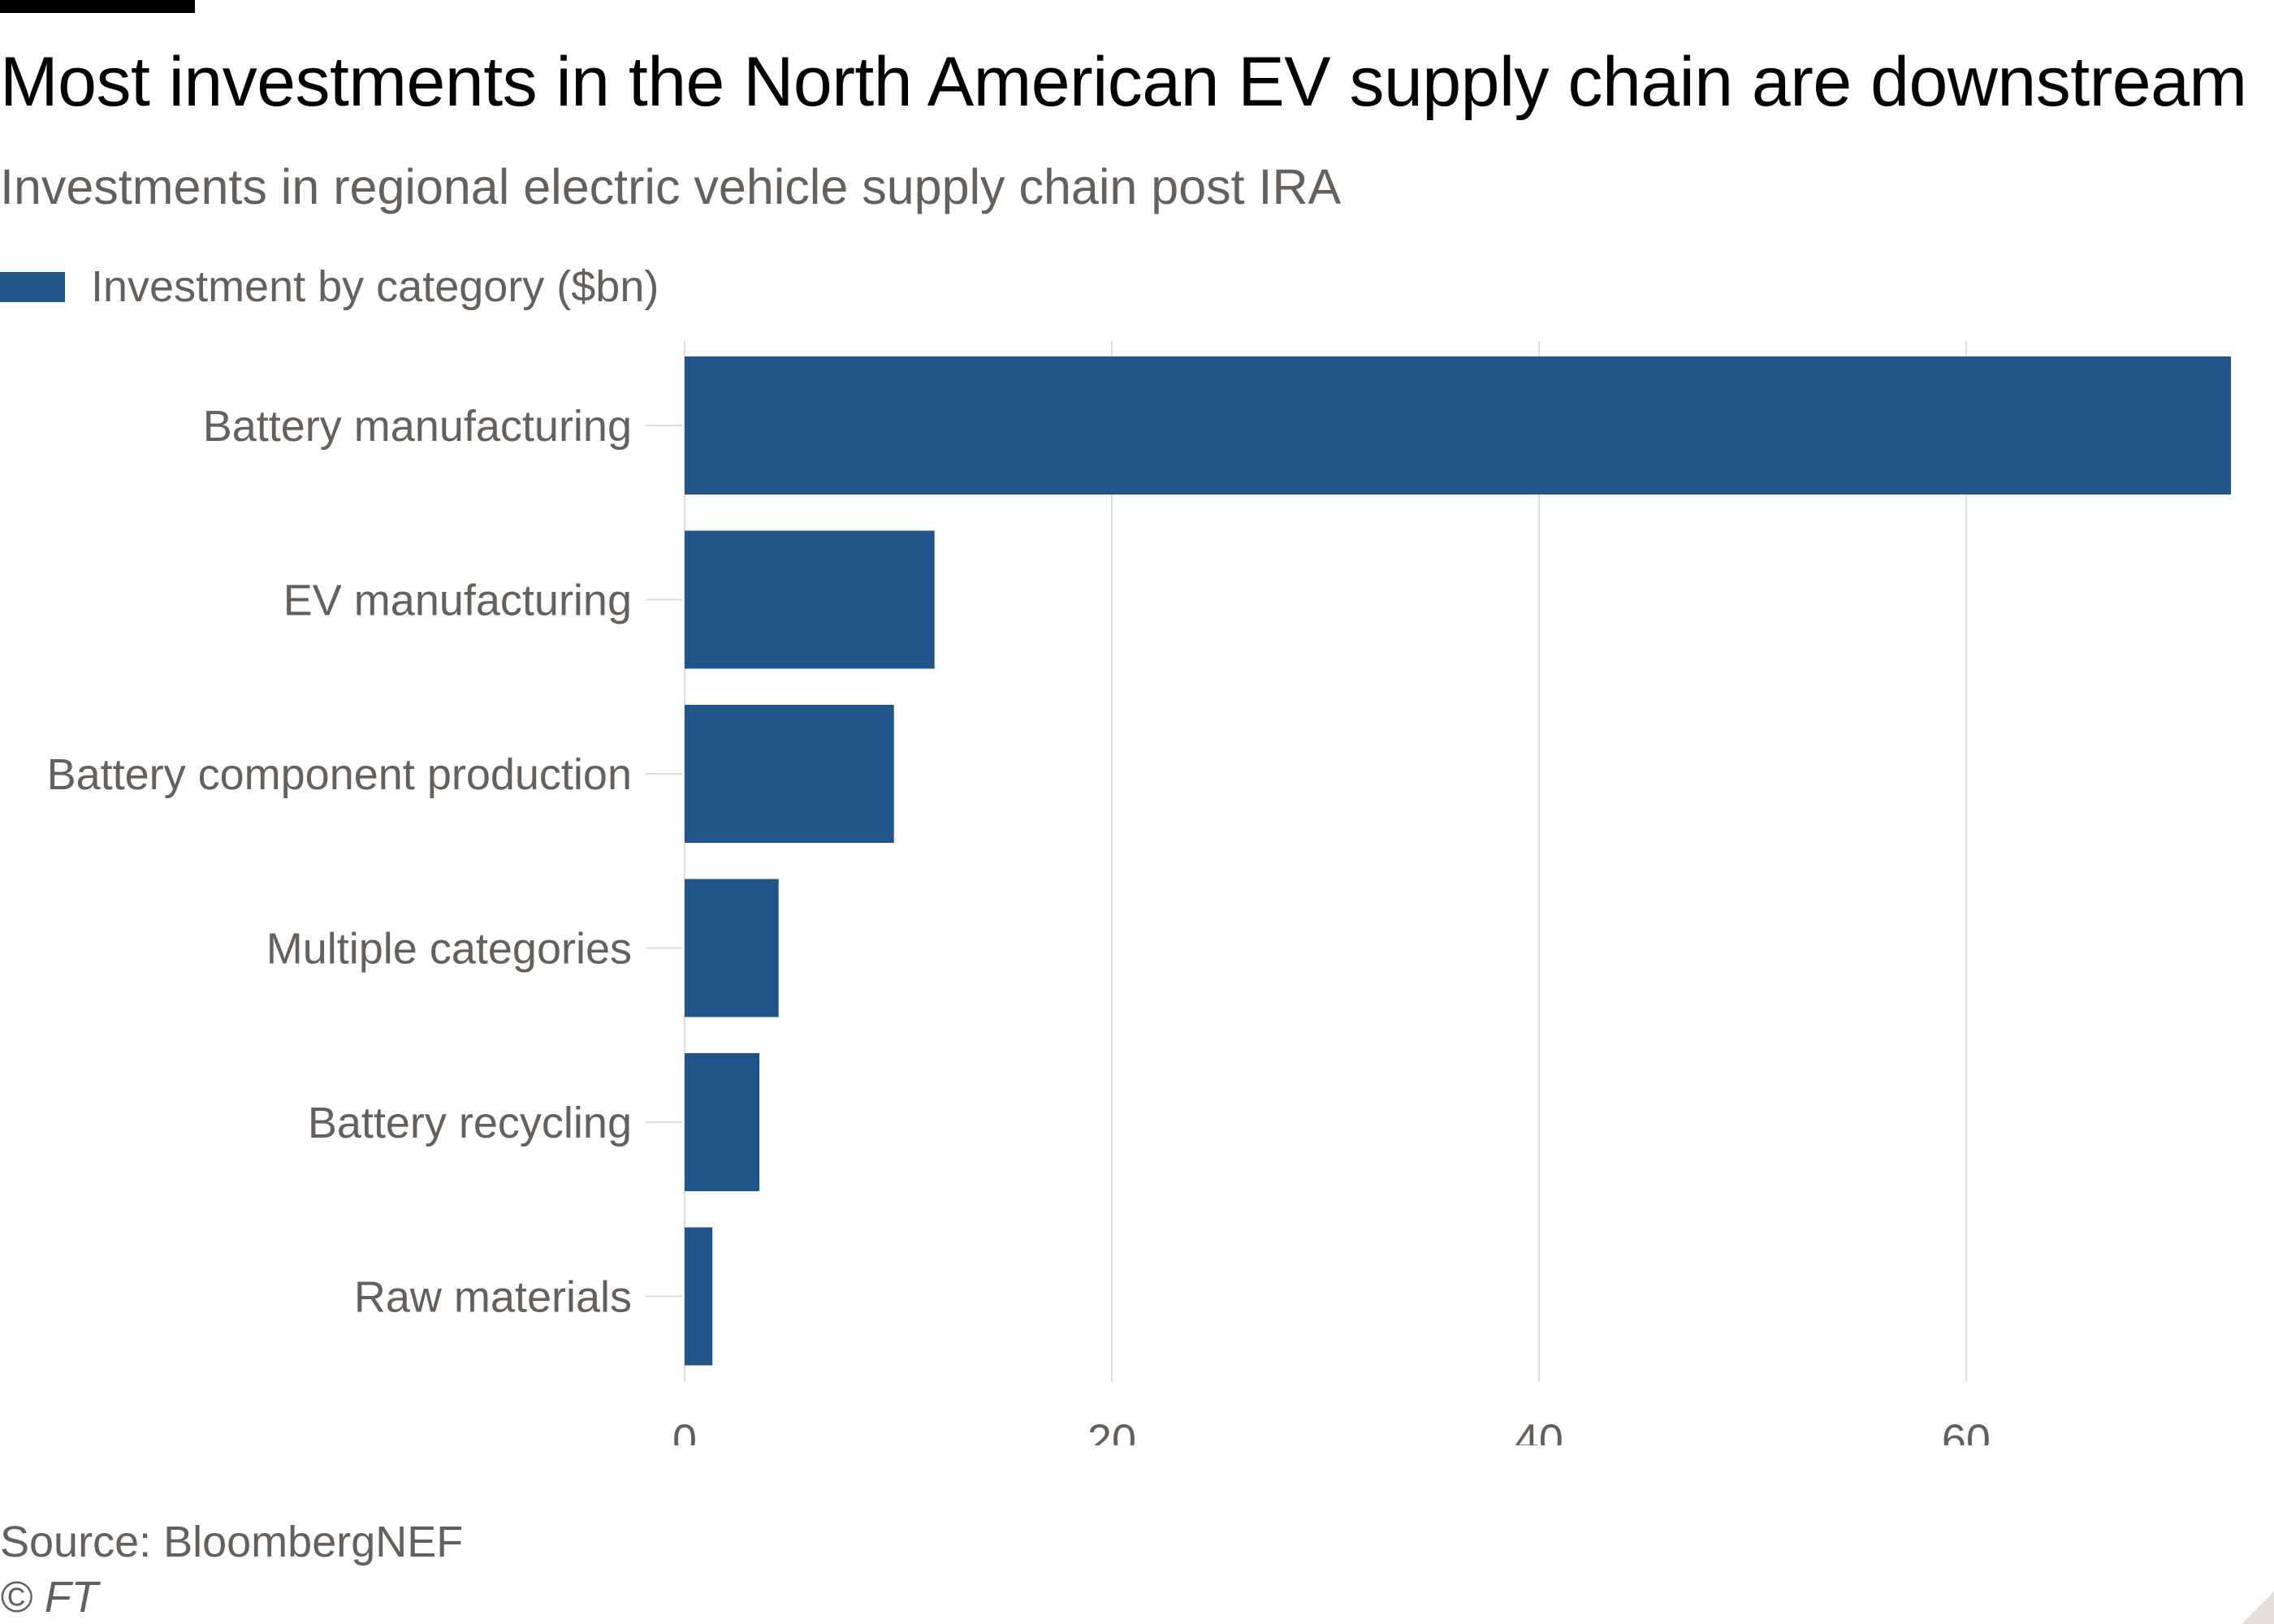 Image resolution: width=2274 pixels, height=1624 pixels. Describe the element at coordinates (699, 1297) in the screenshot. I see `bar-raw-materials` at that location.